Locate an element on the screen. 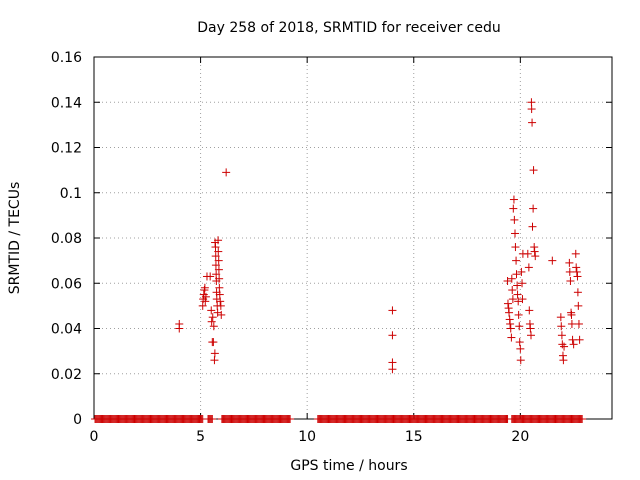  y-tick-label: 0.02 is located at coordinates (66, 375).